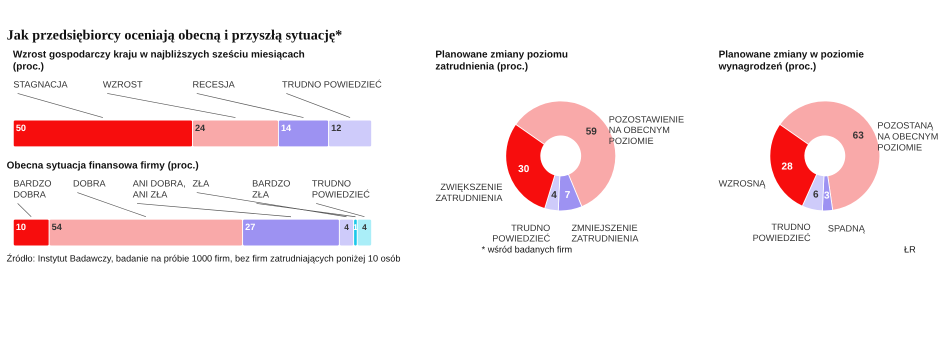  Describe the element at coordinates (469, 192) in the screenshot. I see `slice-label: ZWIĘKSZENIE ZATRUDNIENIA` at that location.